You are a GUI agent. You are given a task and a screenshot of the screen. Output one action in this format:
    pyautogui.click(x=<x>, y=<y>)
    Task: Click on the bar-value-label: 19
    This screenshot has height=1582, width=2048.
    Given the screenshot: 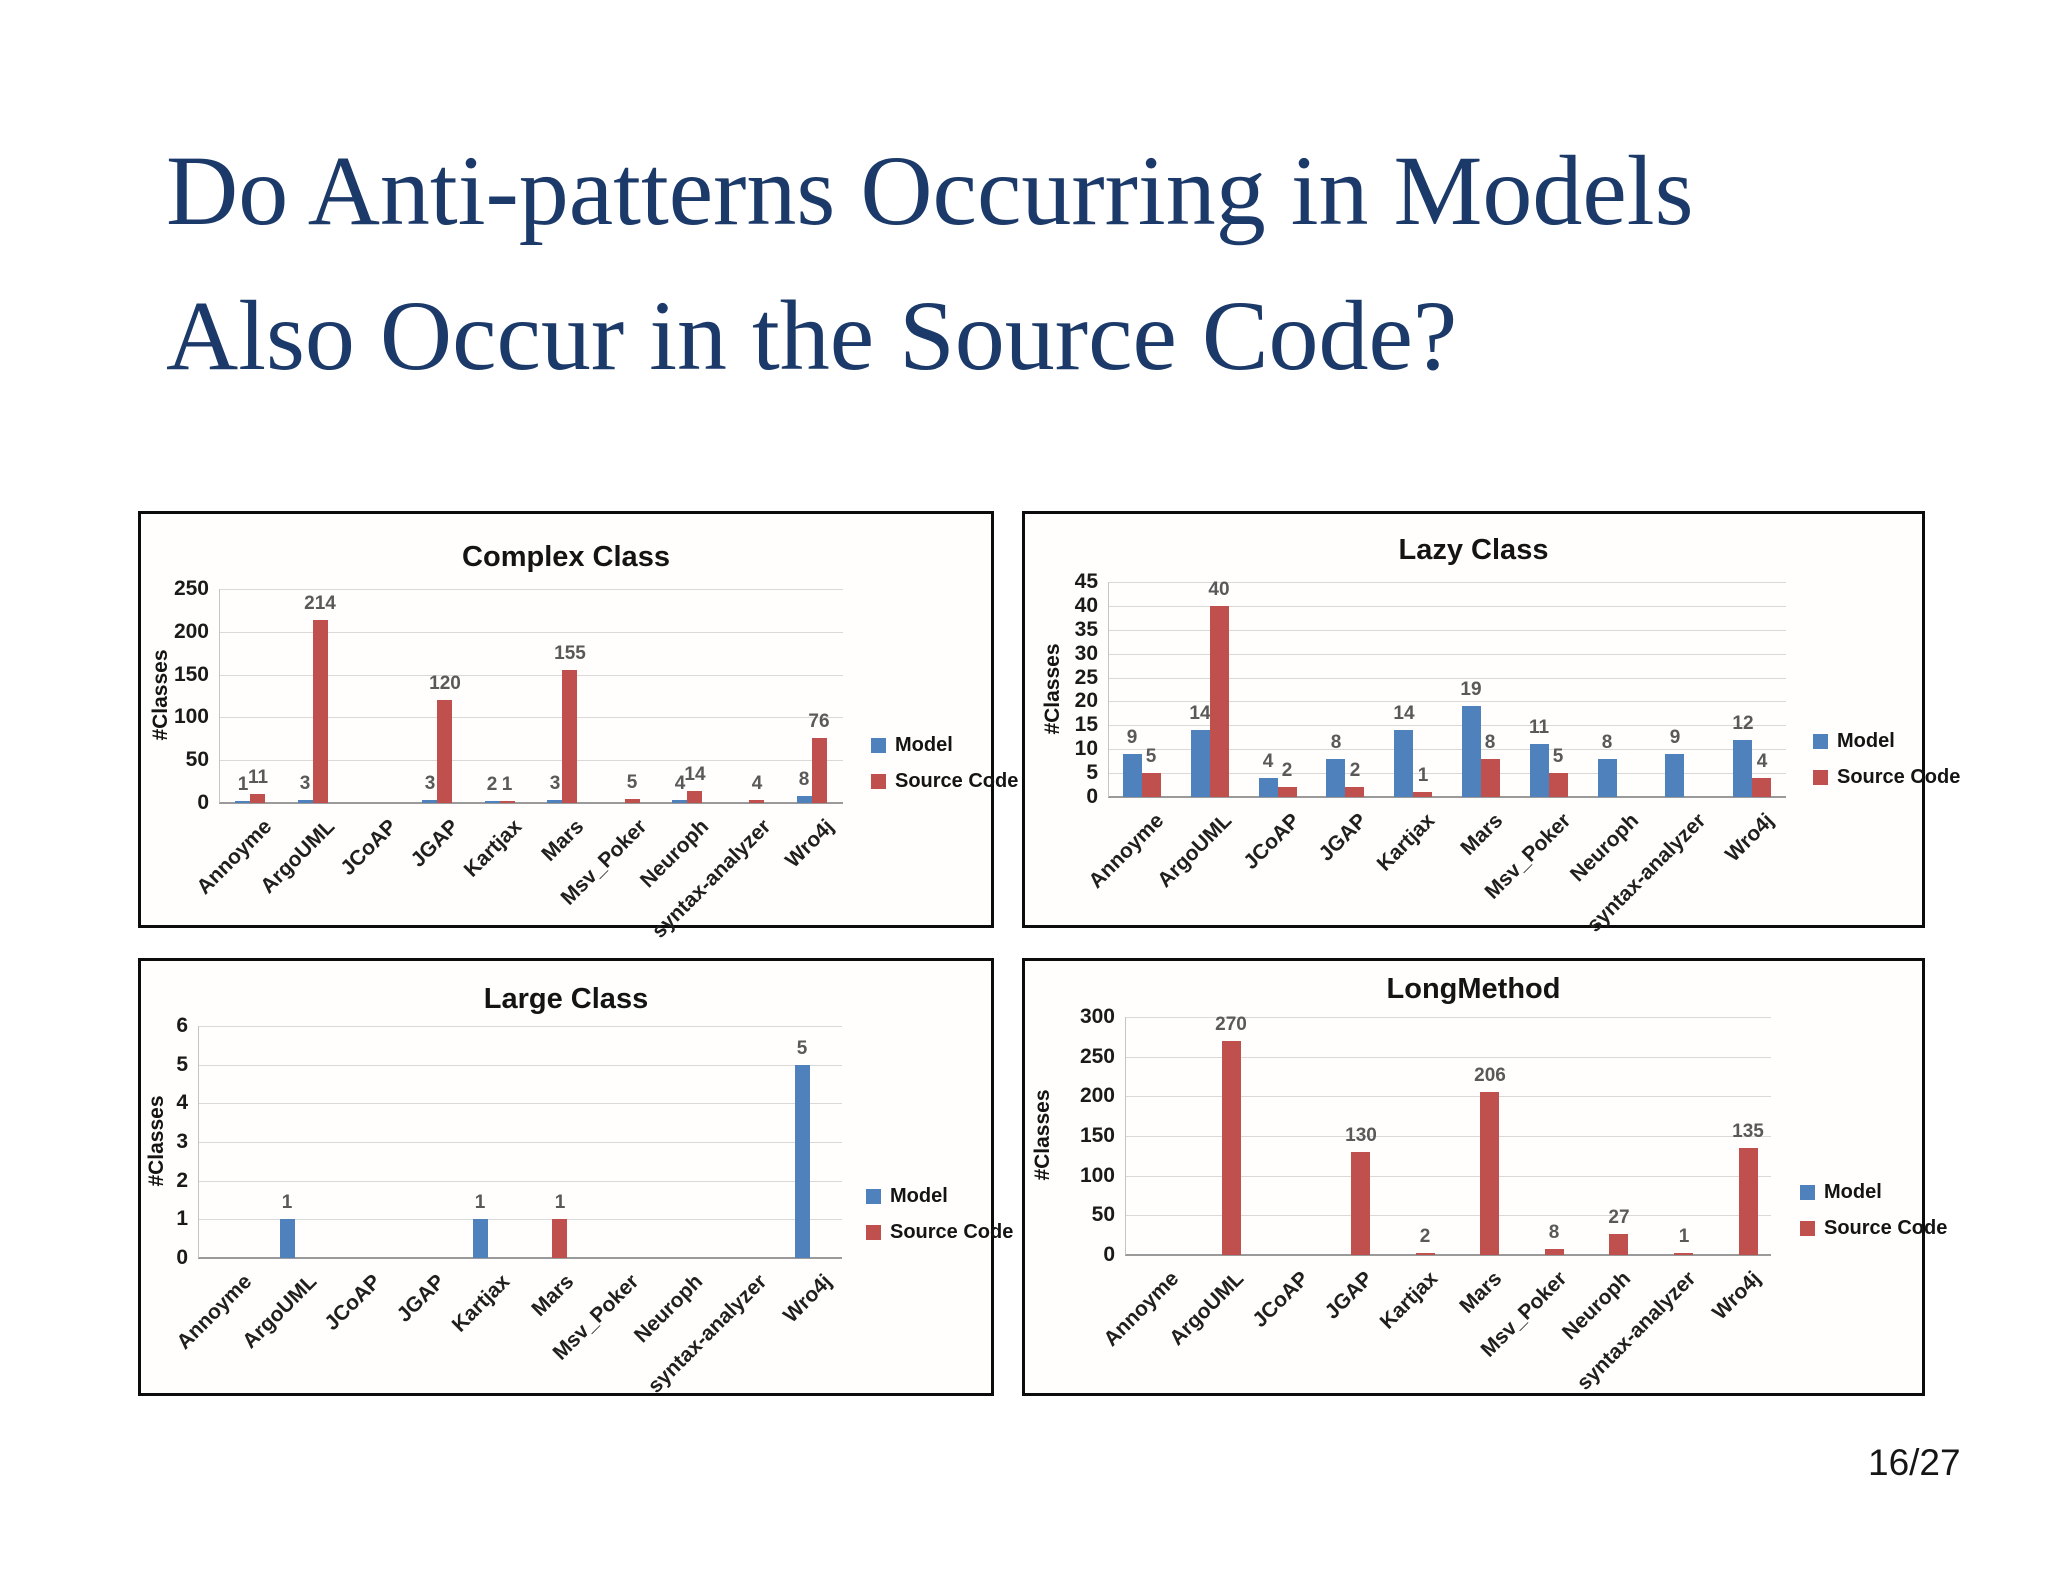 What is the action you would take?
    pyautogui.click(x=1471, y=689)
    